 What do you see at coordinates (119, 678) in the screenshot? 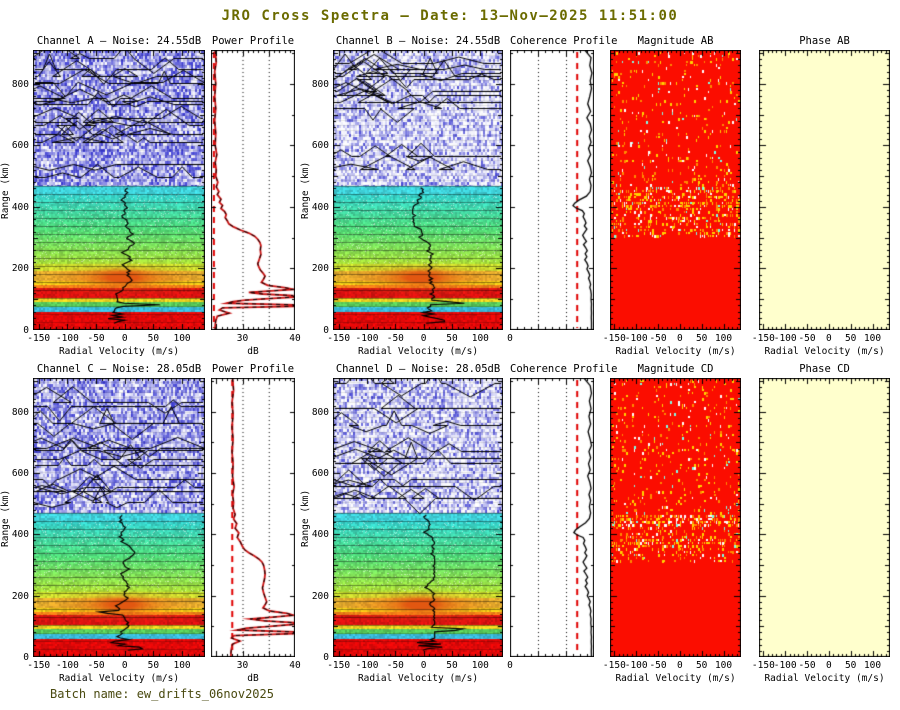
I see `x-axis-title-channel-c: Radial Velocity (m/s)` at bounding box center [119, 678].